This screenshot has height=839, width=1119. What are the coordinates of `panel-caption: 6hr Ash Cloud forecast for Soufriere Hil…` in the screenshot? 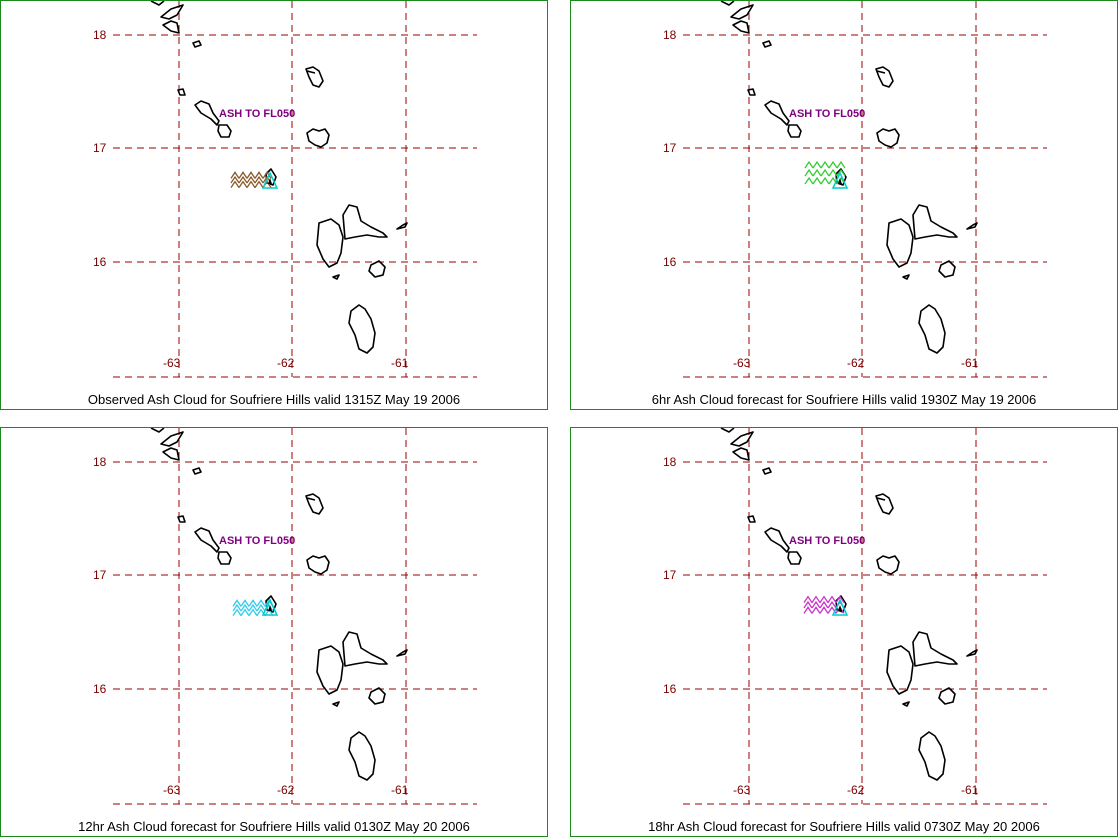 It's located at (844, 399).